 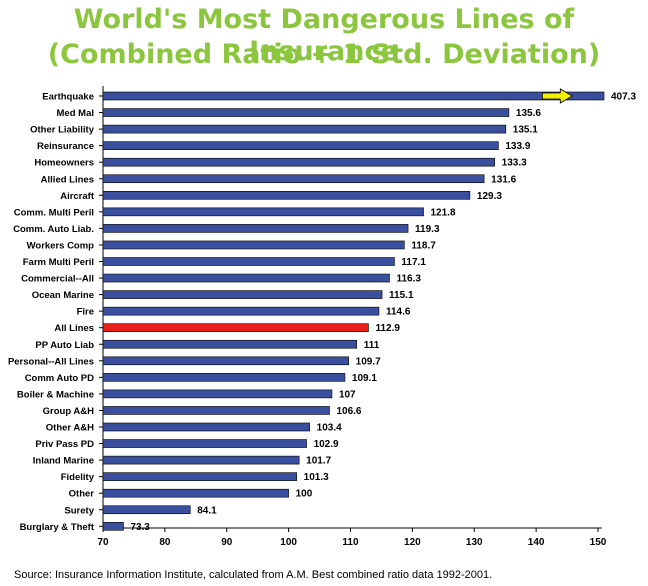 What do you see at coordinates (51, 361) in the screenshot?
I see `category-label: Personal--All Lines` at bounding box center [51, 361].